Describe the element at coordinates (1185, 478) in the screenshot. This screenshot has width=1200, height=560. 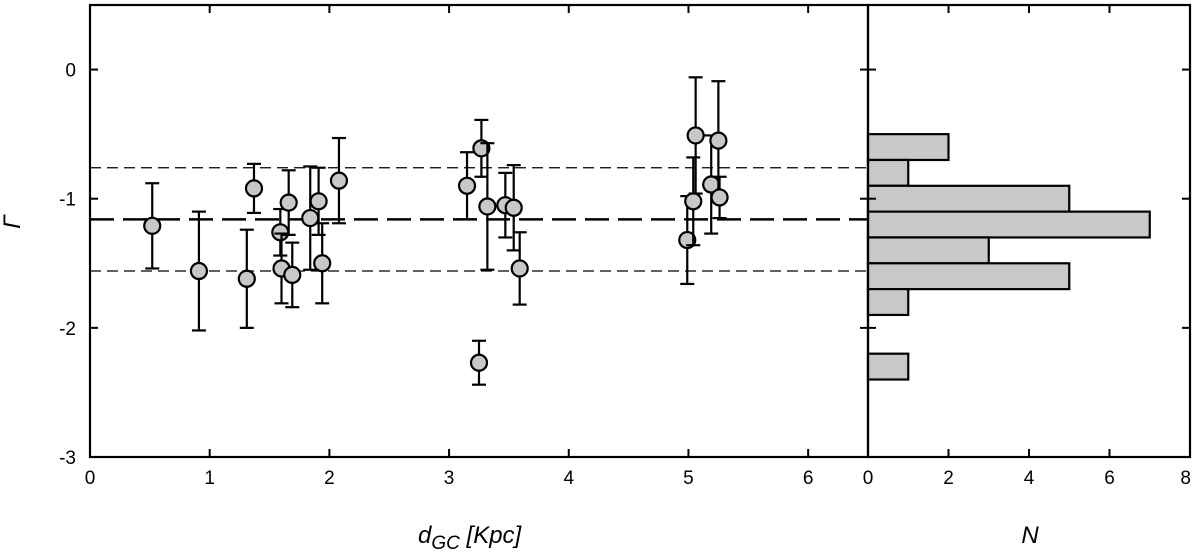
I see `hist-x-tick-label: 8` at that location.